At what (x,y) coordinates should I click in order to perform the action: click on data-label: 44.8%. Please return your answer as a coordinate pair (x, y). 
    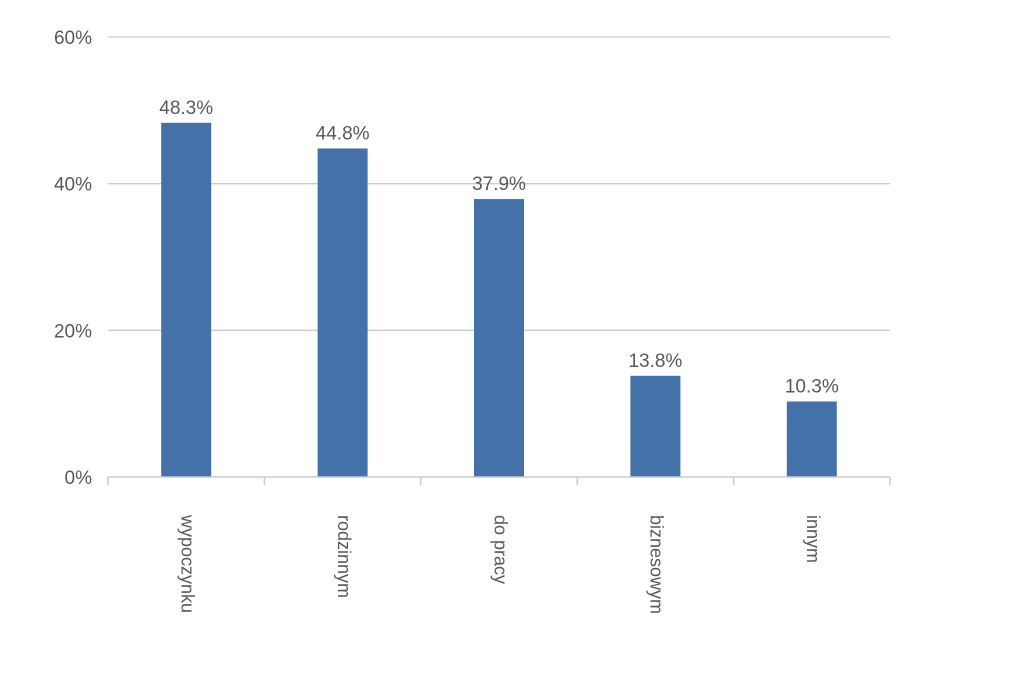
    Looking at the image, I should click on (343, 133).